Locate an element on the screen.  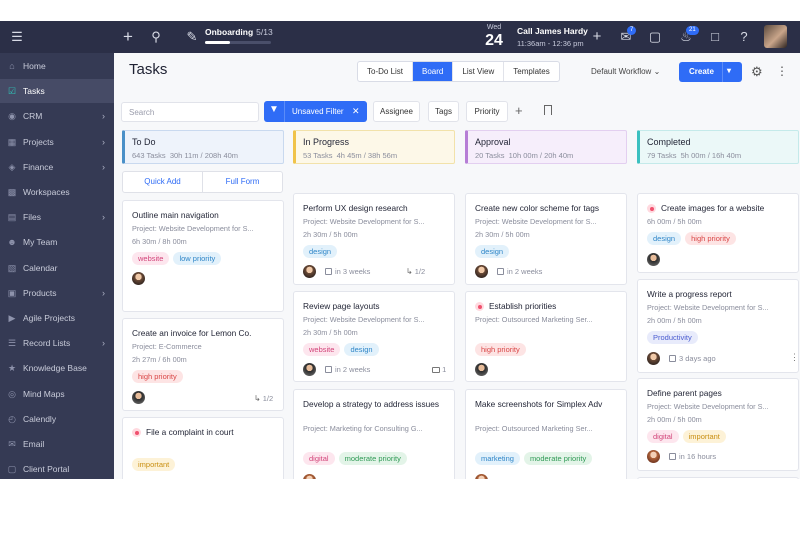
help-icon: ? is located at coordinates (744, 36).